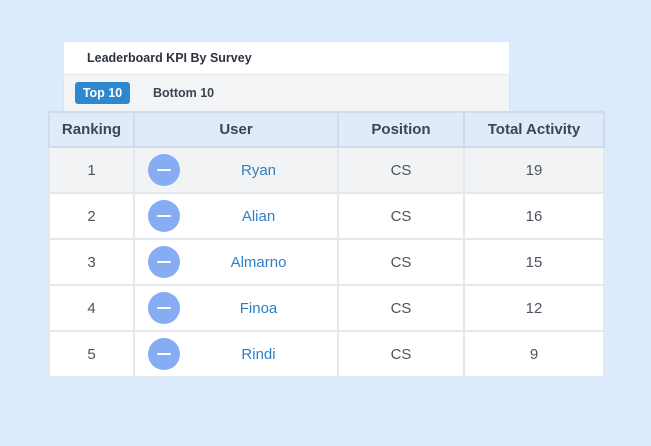 The width and height of the screenshot is (651, 446). I want to click on user-cell: Finoa, so click(236, 308).